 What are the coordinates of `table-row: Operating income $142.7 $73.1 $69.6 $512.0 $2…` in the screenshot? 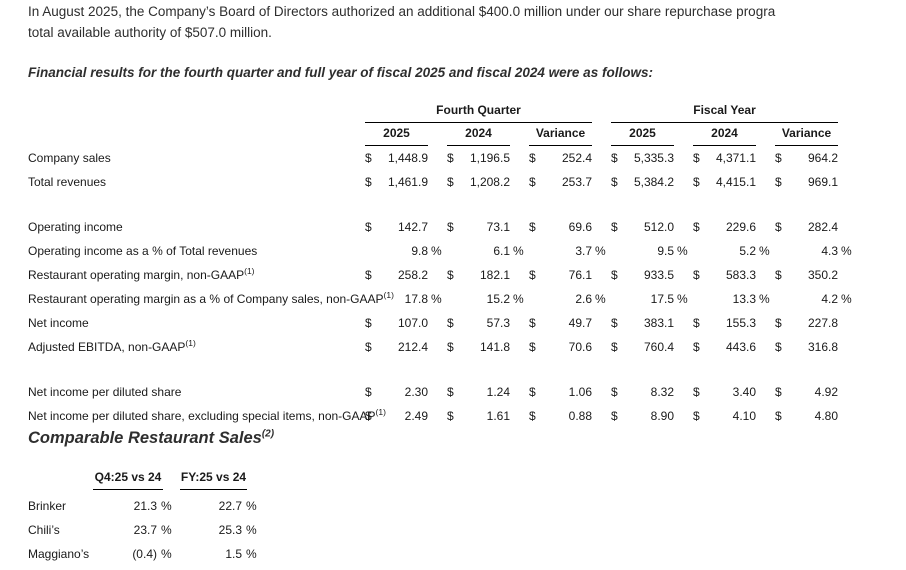 It's located at (467, 227).